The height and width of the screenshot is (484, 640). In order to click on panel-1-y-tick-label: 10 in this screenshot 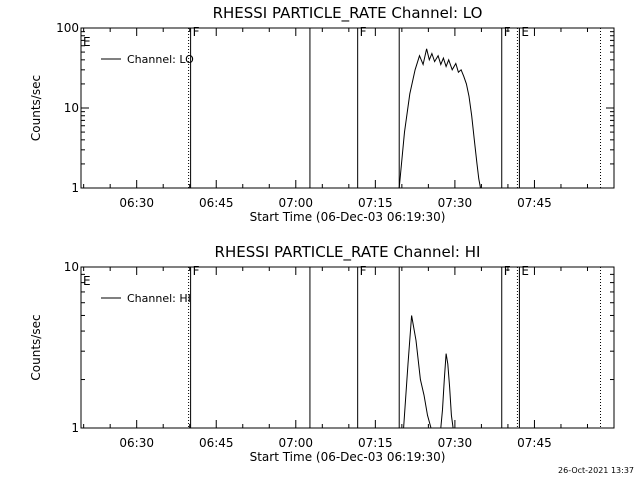, I will do `click(71, 108)`.